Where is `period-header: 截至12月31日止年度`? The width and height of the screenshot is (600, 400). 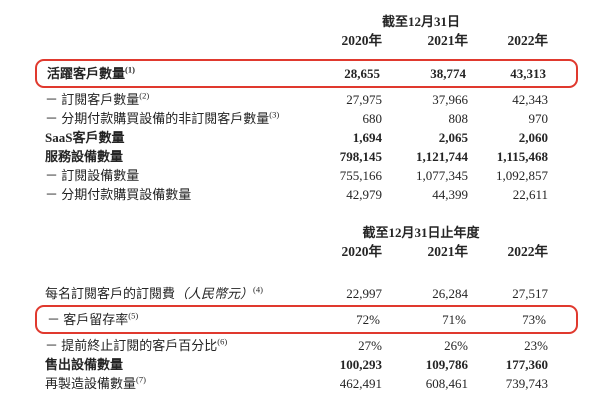 period-header: 截至12月31日止年度 is located at coordinates (421, 232).